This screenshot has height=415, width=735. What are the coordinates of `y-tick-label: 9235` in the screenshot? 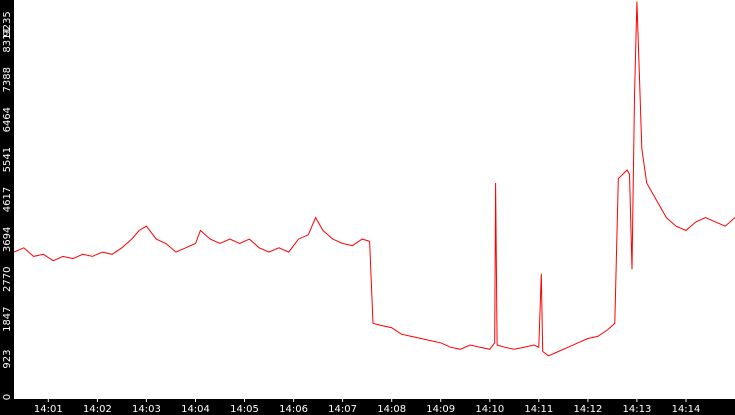 It's located at (7, 23).